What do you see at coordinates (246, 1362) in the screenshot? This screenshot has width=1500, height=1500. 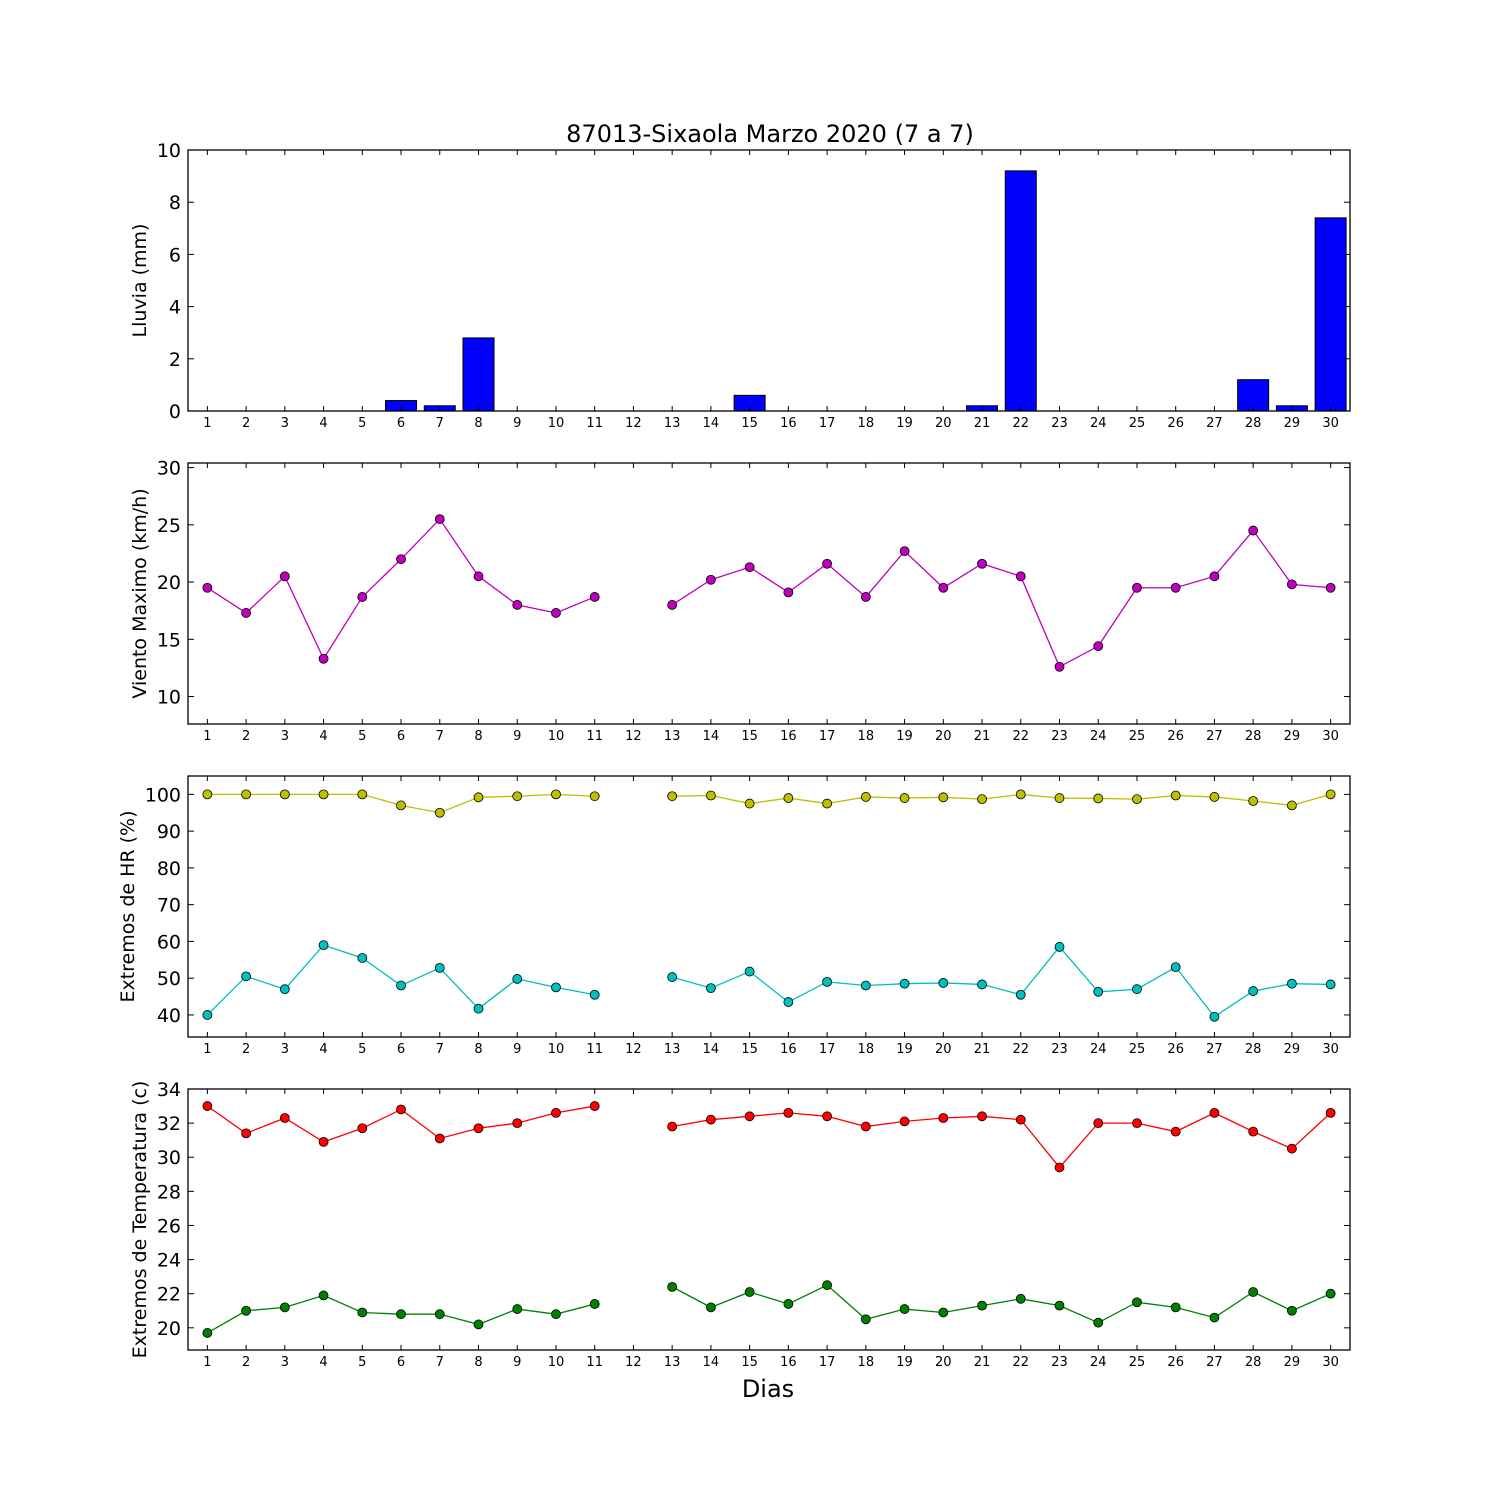 I see `x-tick-label: 2` at bounding box center [246, 1362].